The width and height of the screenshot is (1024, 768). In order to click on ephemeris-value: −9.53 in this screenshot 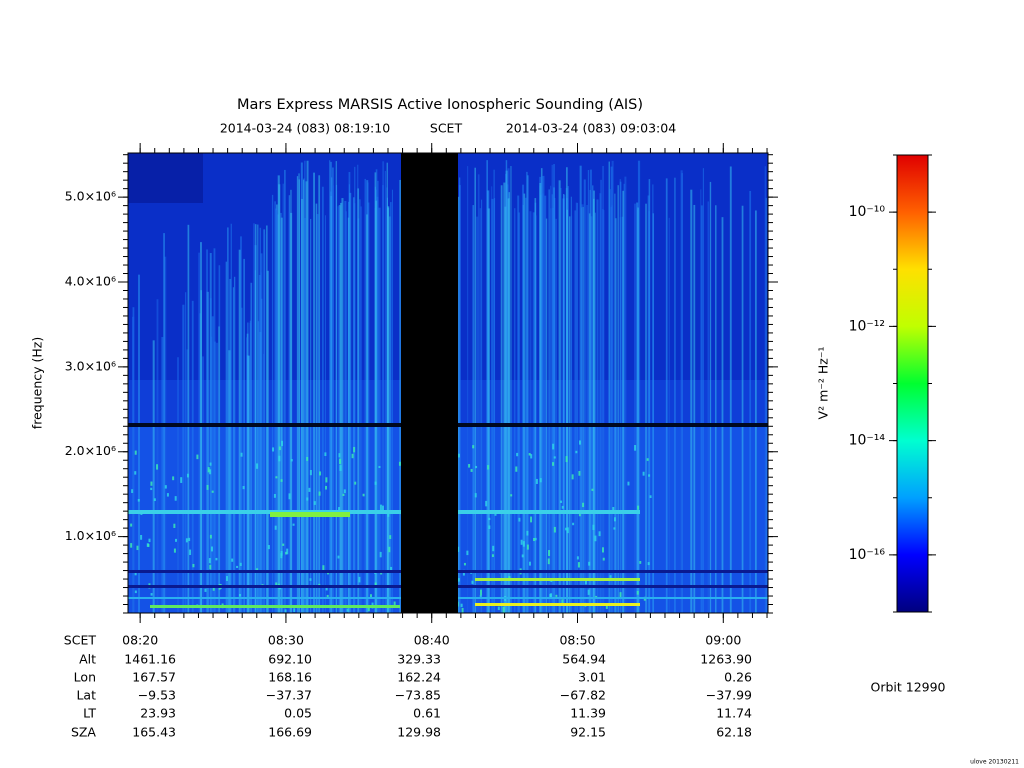, I will do `click(157, 695)`.